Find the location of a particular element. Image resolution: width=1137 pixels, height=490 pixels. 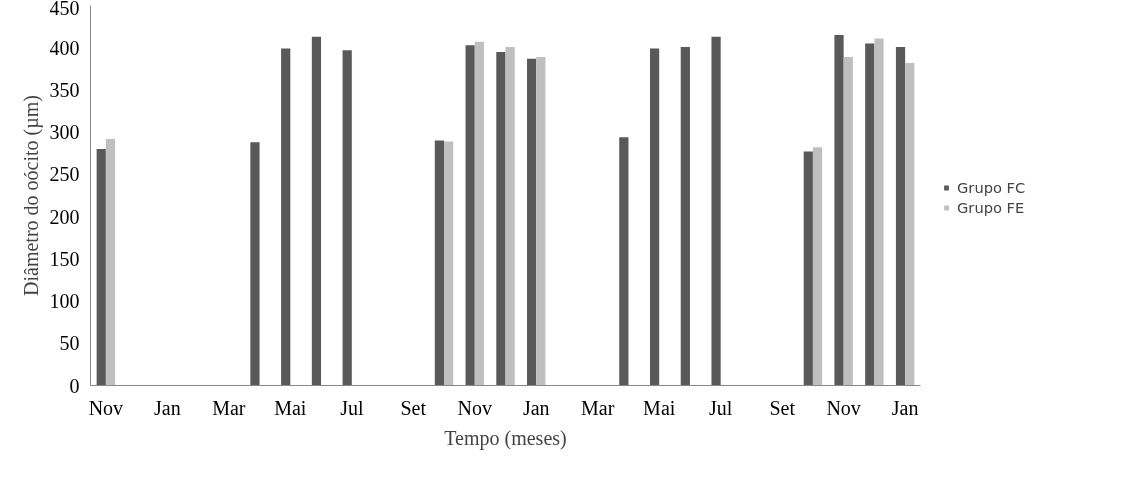

y-tick-label: 50 is located at coordinates (69, 343).